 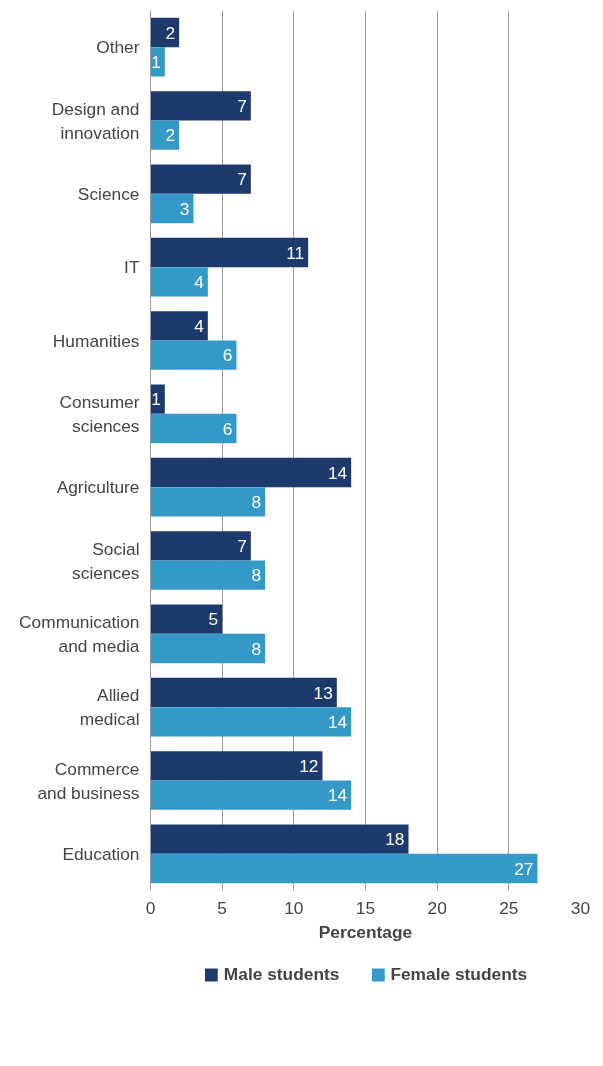 I want to click on x-tick-label: 25, so click(x=509, y=907).